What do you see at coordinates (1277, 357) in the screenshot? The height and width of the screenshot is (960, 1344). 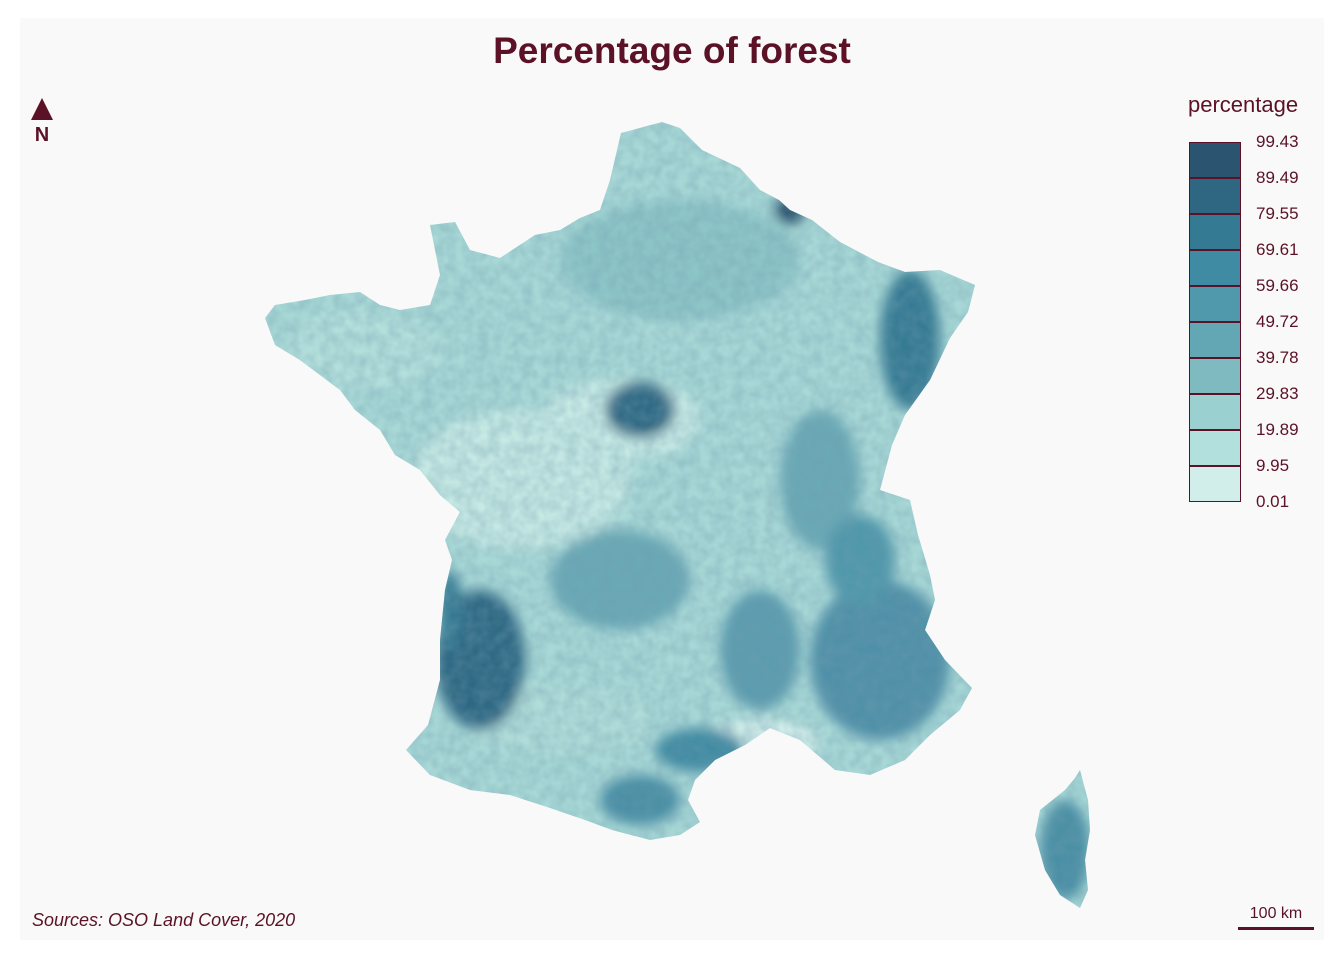 I see `legend-break-label: 39.78` at bounding box center [1277, 357].